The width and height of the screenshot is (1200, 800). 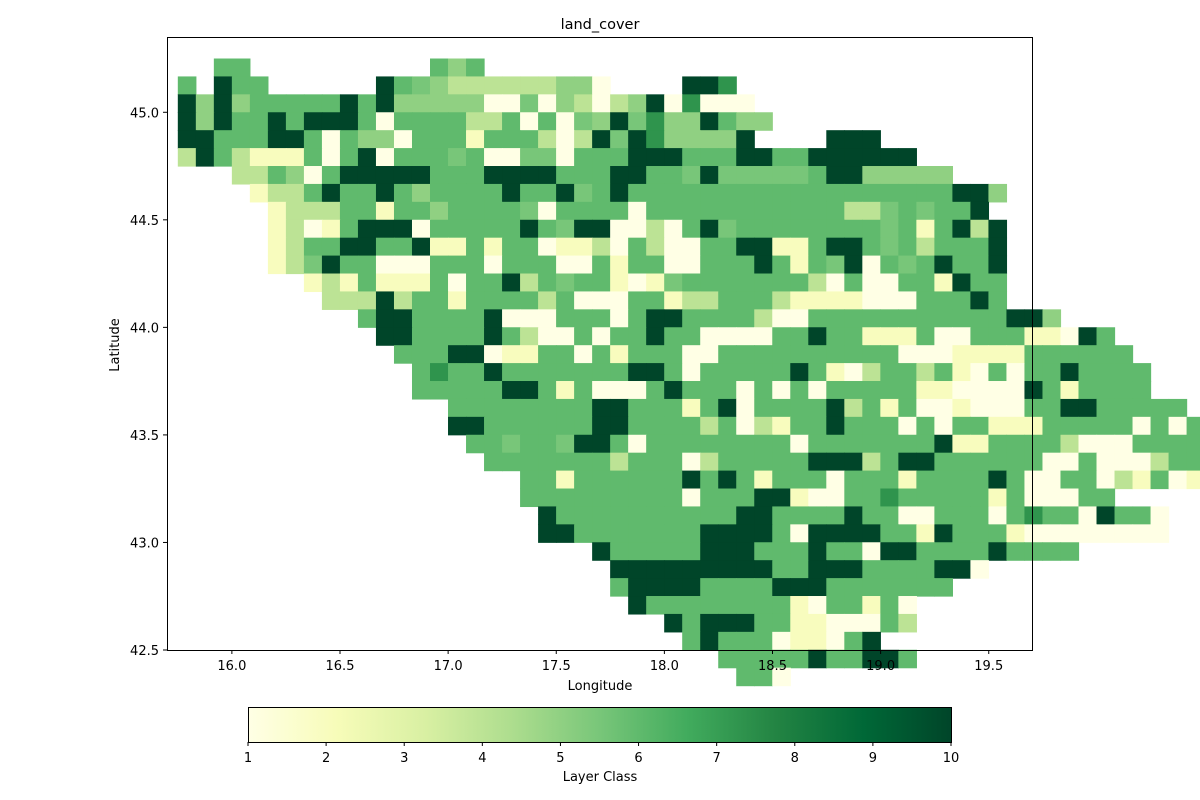 What do you see at coordinates (144, 328) in the screenshot?
I see `y-tick-label: 44.0` at bounding box center [144, 328].